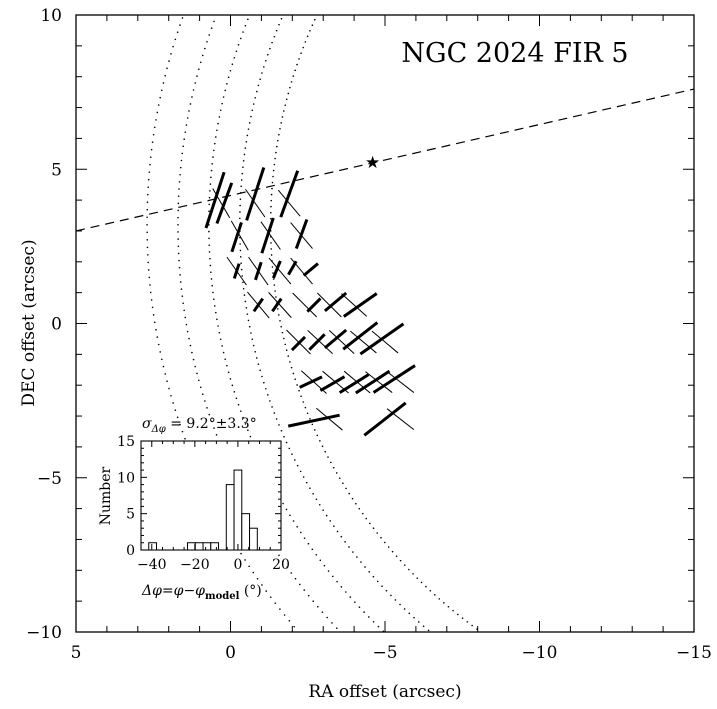 This screenshot has width=717, height=709. I want to click on observed-vectors, so click(310, 302).